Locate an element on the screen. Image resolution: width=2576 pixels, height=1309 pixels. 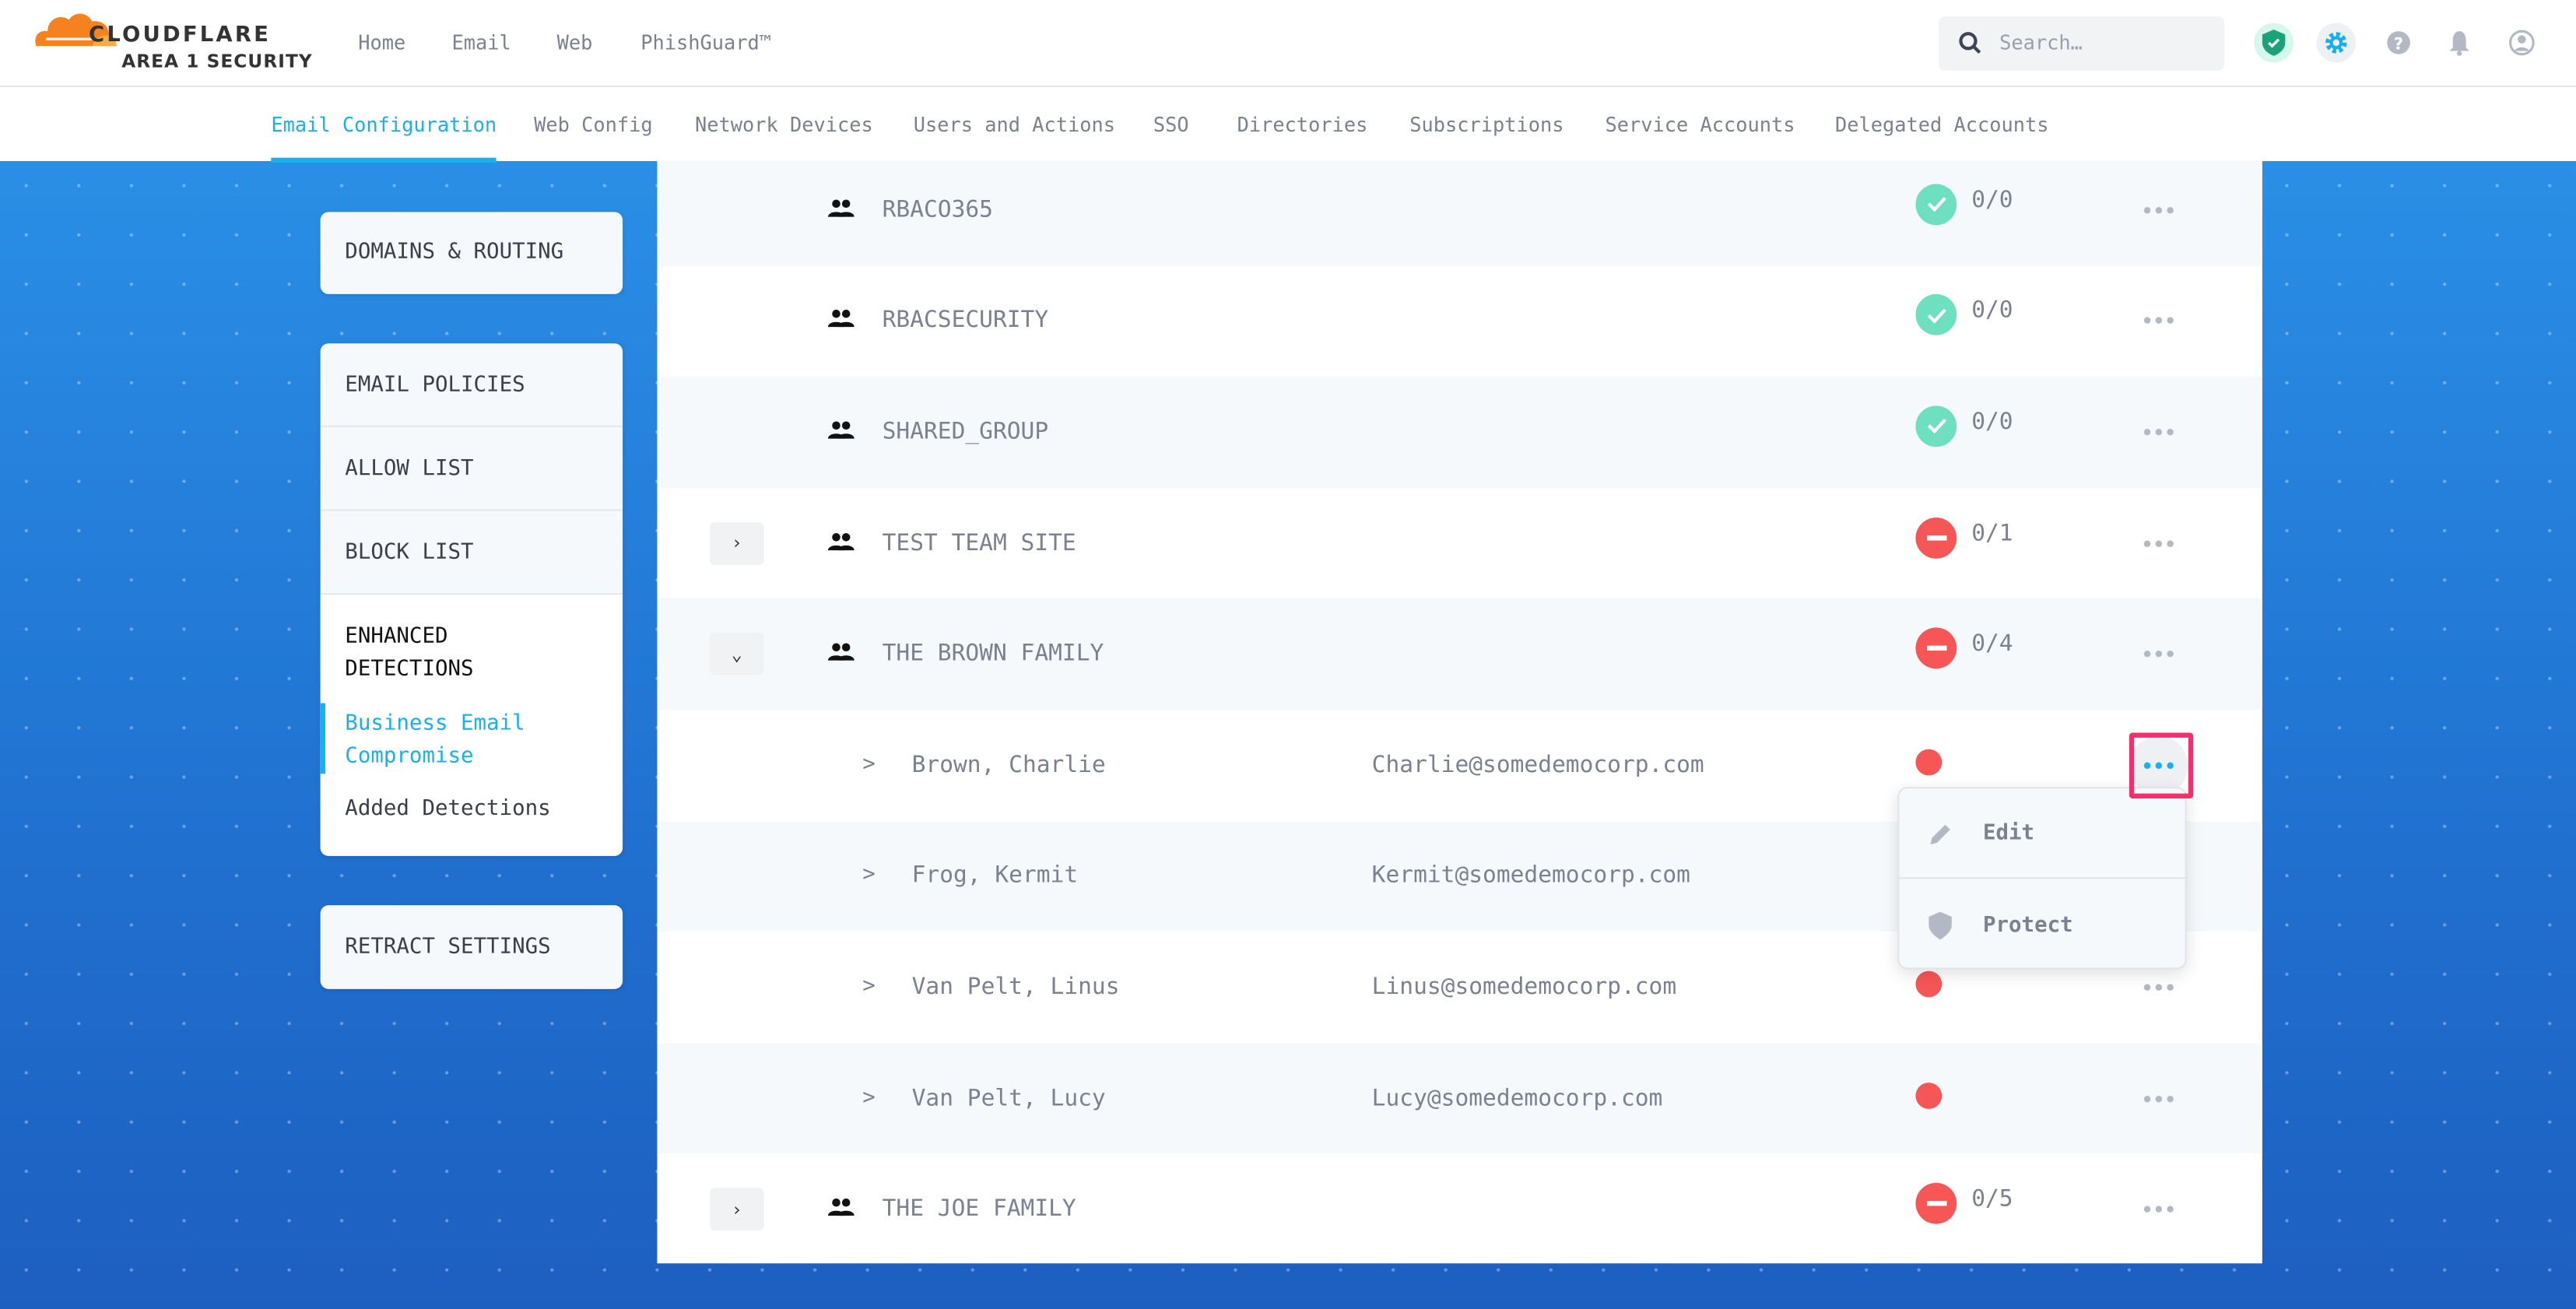
row-actions-menu: Edit Protect is located at coordinates (2043, 878).